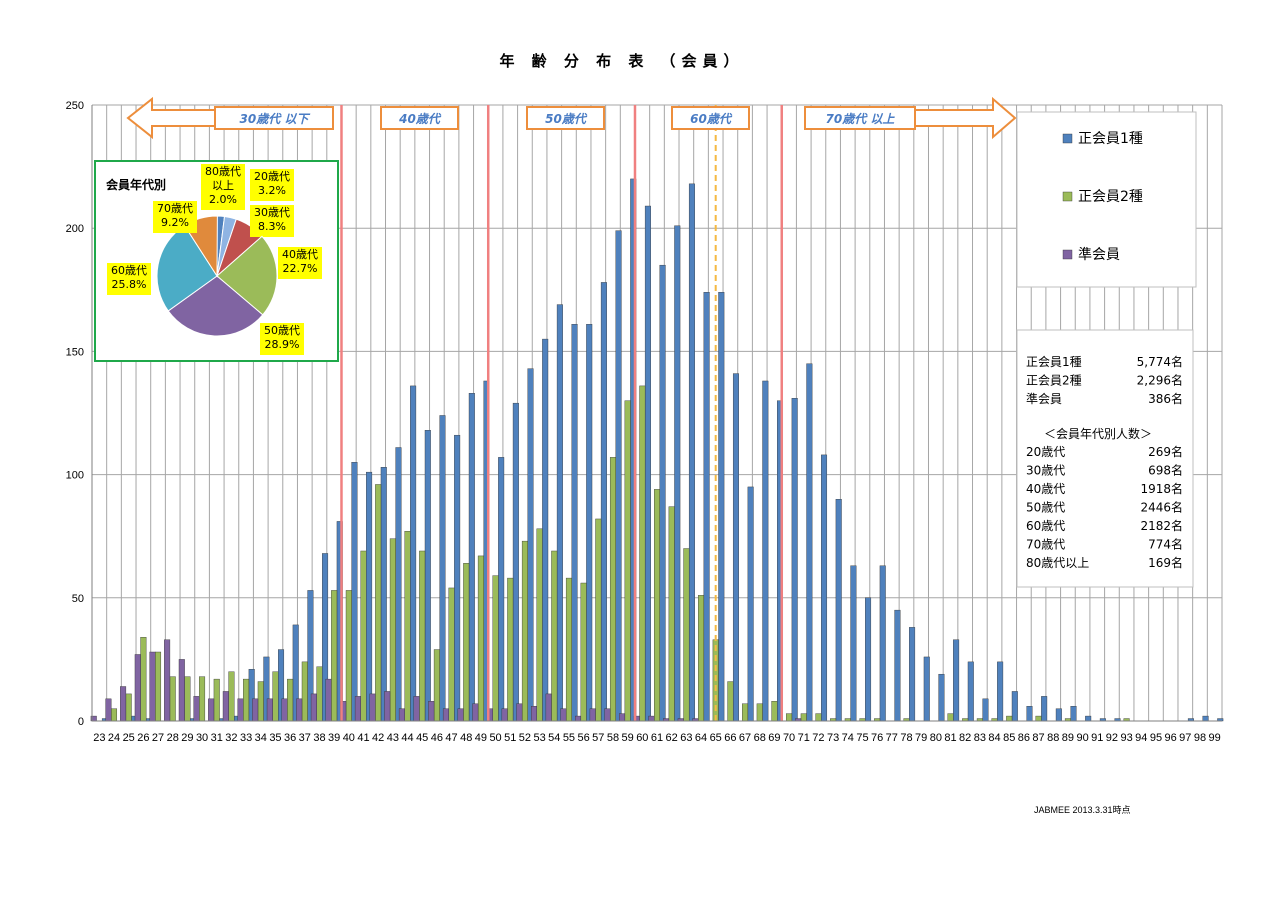 This screenshot has width=1280, height=904. I want to click on x-tick-label: 32, so click(231, 738).